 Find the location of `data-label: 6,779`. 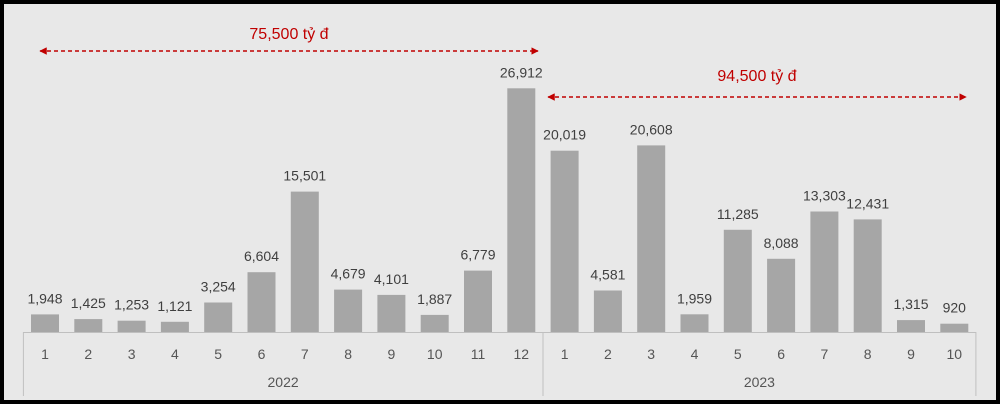

data-label: 6,779 is located at coordinates (477, 255).